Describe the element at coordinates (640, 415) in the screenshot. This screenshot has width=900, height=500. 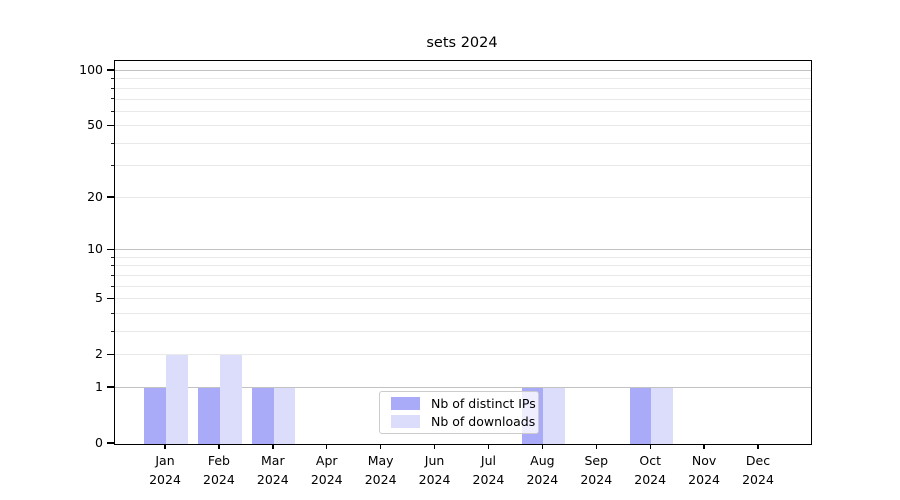
I see `bar-distinct-ips-oct` at that location.